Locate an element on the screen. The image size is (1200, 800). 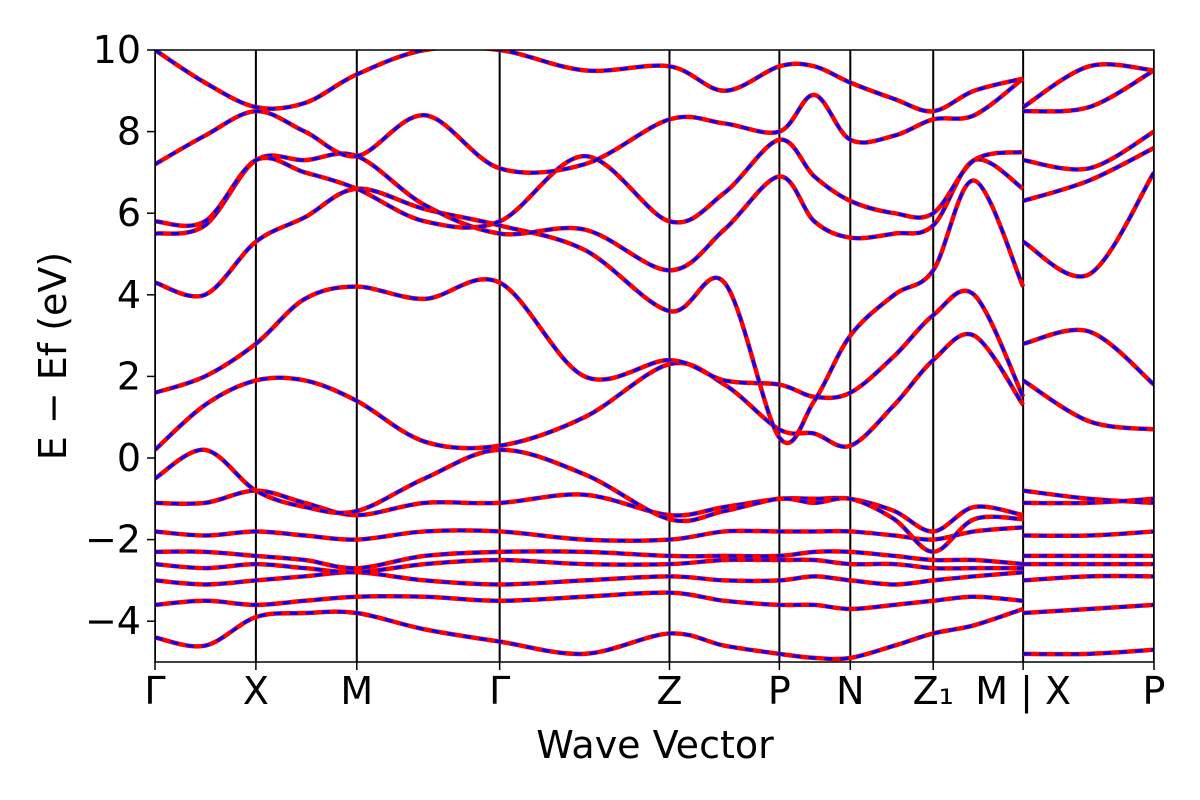
x-tick-label: Z is located at coordinates (669, 691).